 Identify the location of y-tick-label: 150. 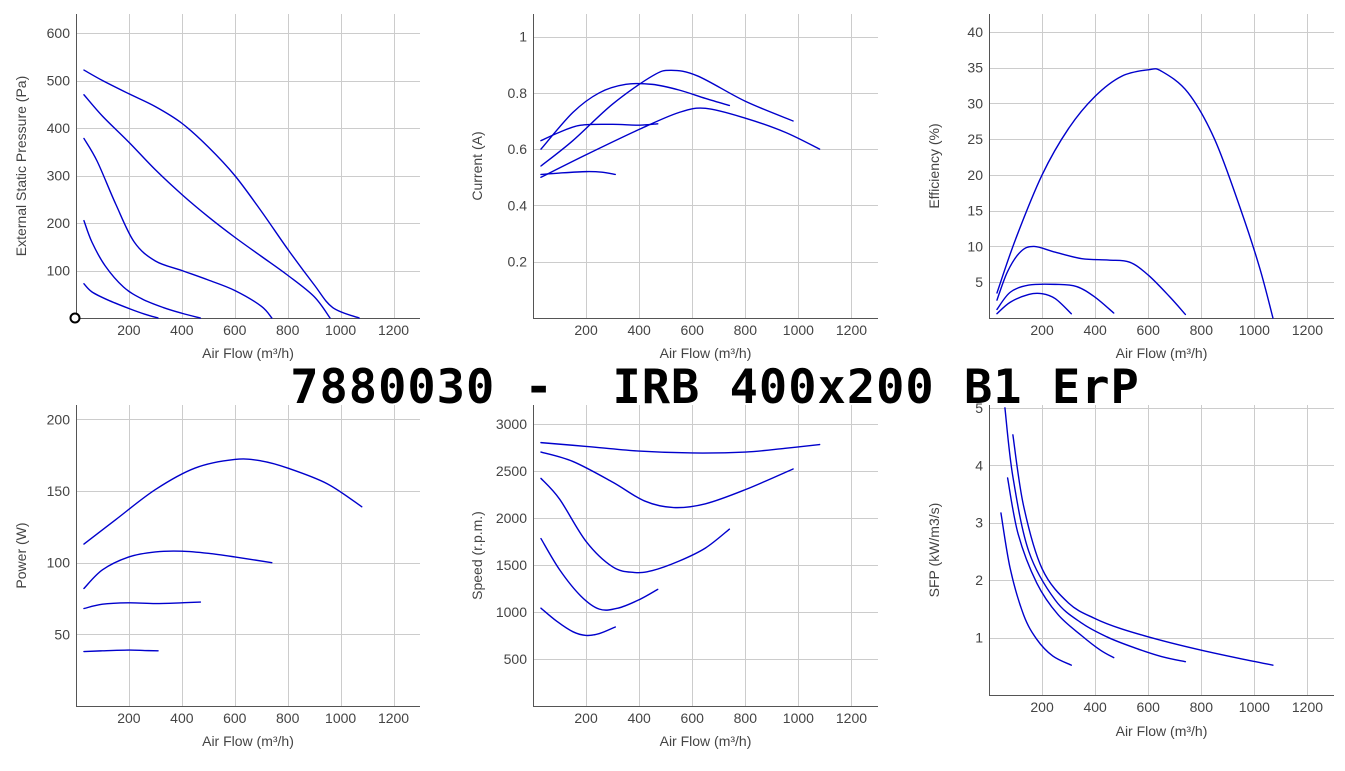
(59, 491).